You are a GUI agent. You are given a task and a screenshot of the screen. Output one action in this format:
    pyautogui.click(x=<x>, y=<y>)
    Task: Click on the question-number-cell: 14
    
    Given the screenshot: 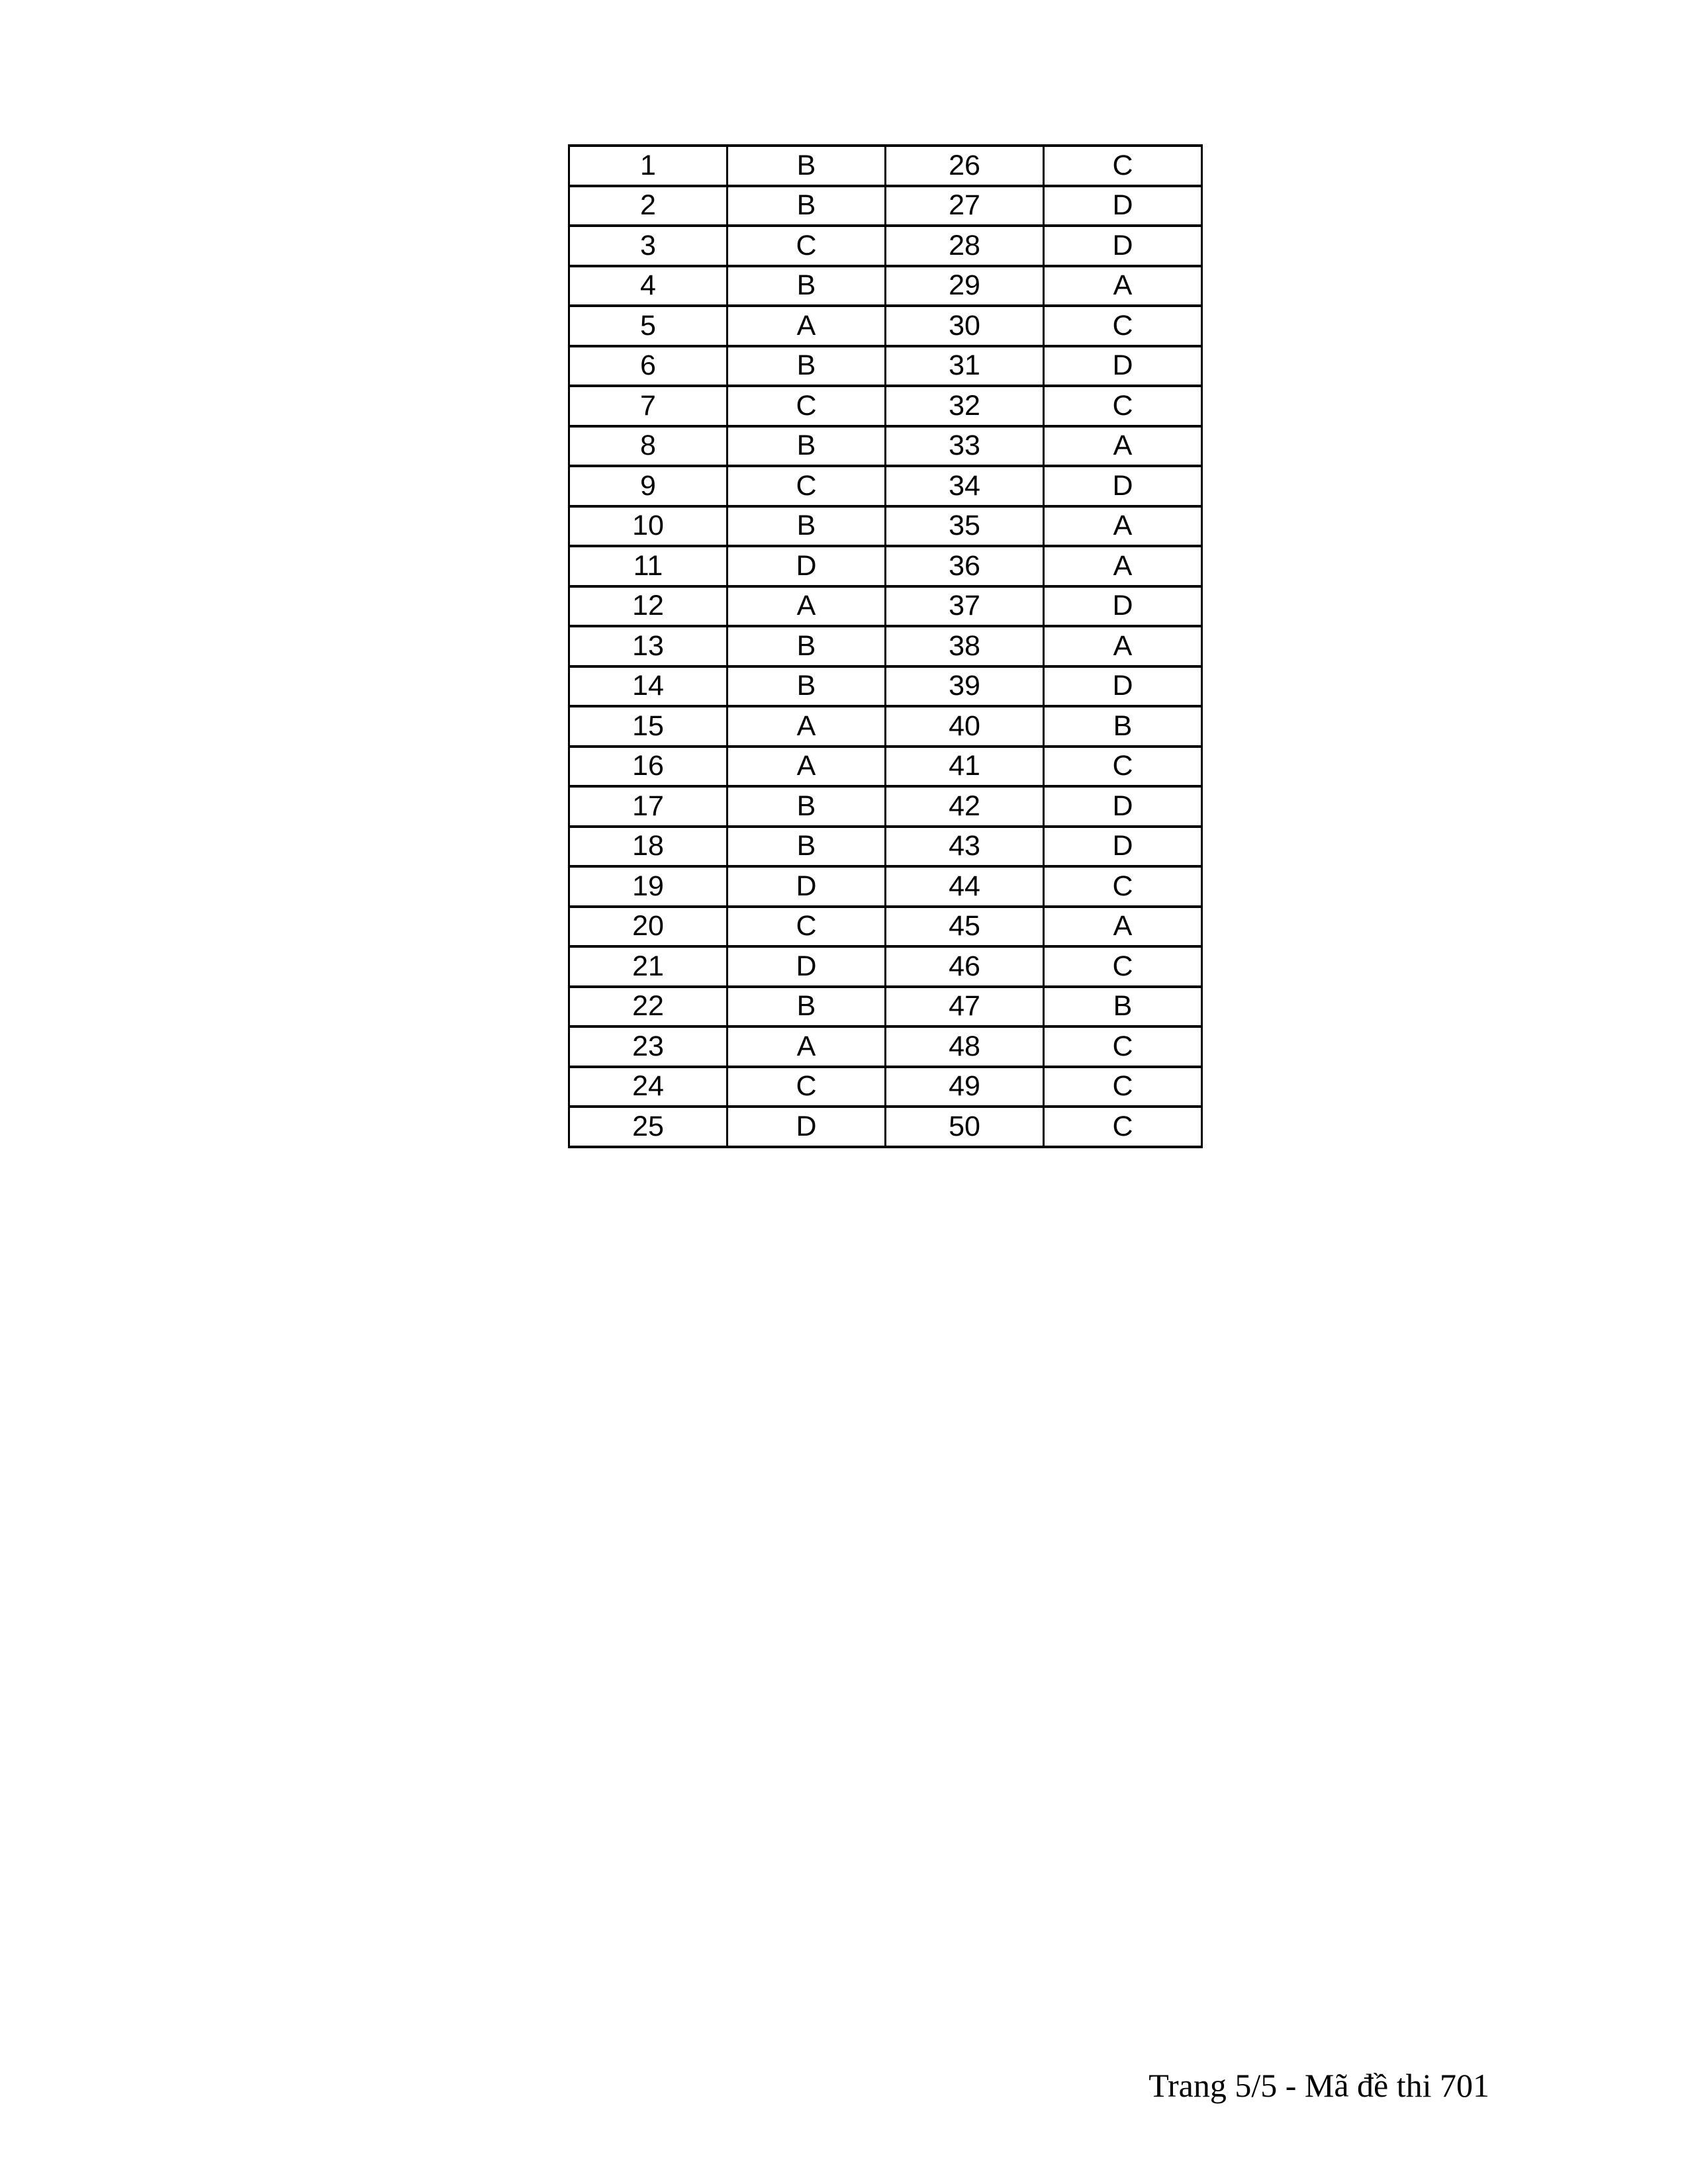 What is the action you would take?
    pyautogui.click(x=648, y=685)
    